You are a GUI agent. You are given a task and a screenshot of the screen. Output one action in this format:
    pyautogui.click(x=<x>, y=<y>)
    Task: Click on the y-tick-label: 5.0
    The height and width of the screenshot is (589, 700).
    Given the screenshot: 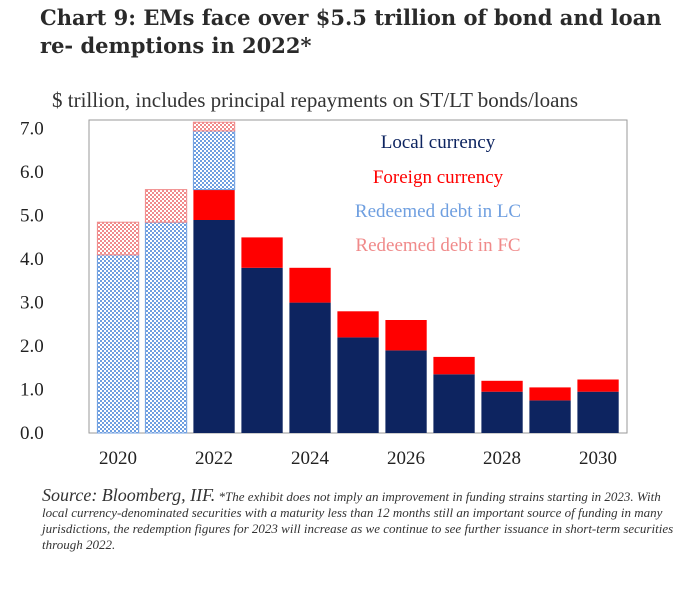 What is the action you would take?
    pyautogui.click(x=32, y=216)
    